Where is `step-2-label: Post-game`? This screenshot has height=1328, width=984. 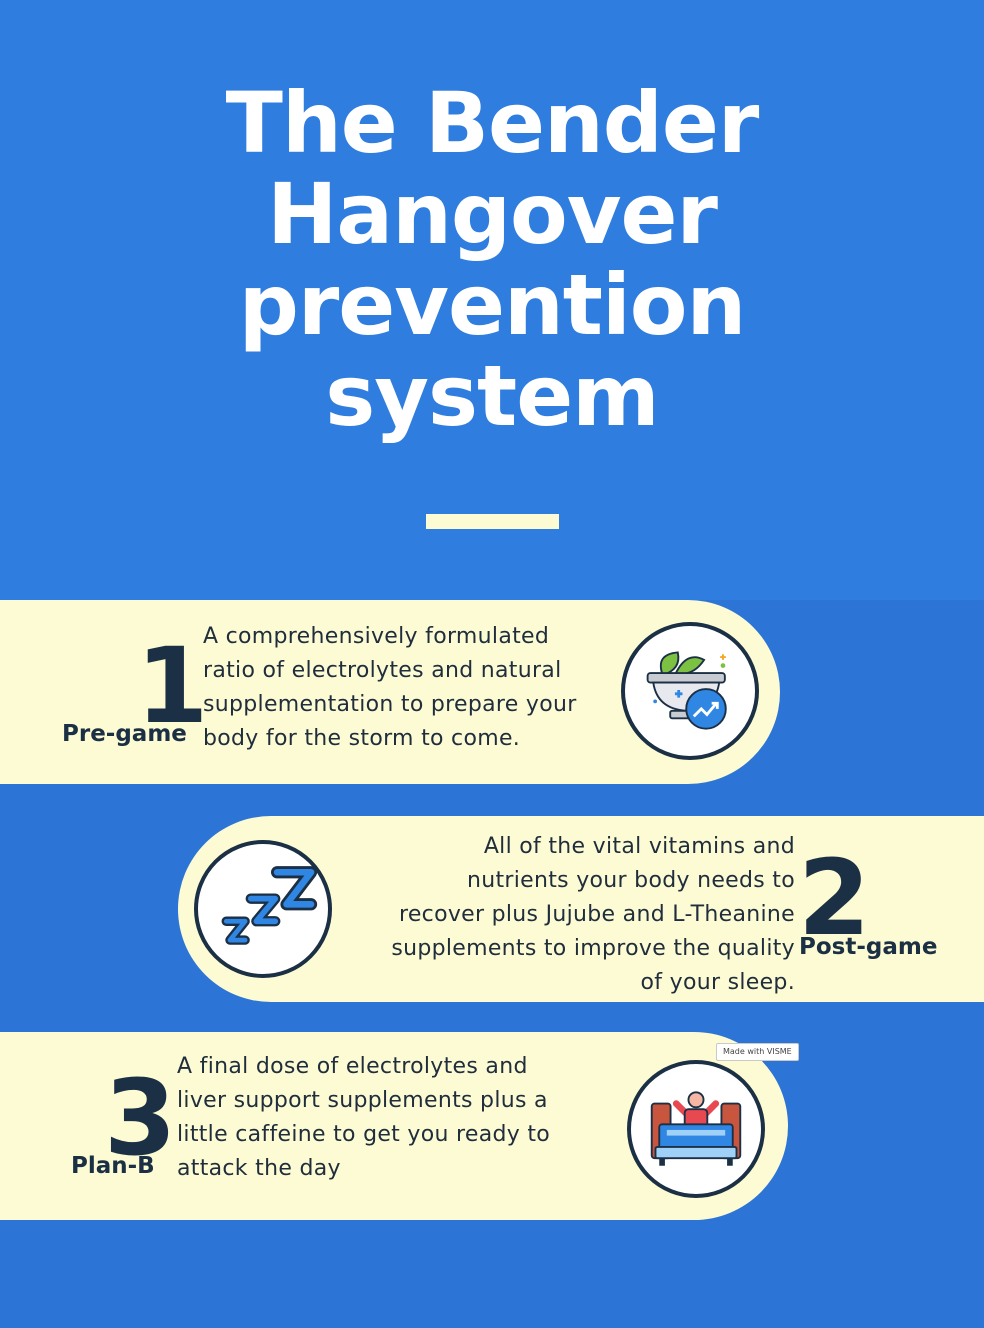 step-2-label: Post-game is located at coordinates (868, 947).